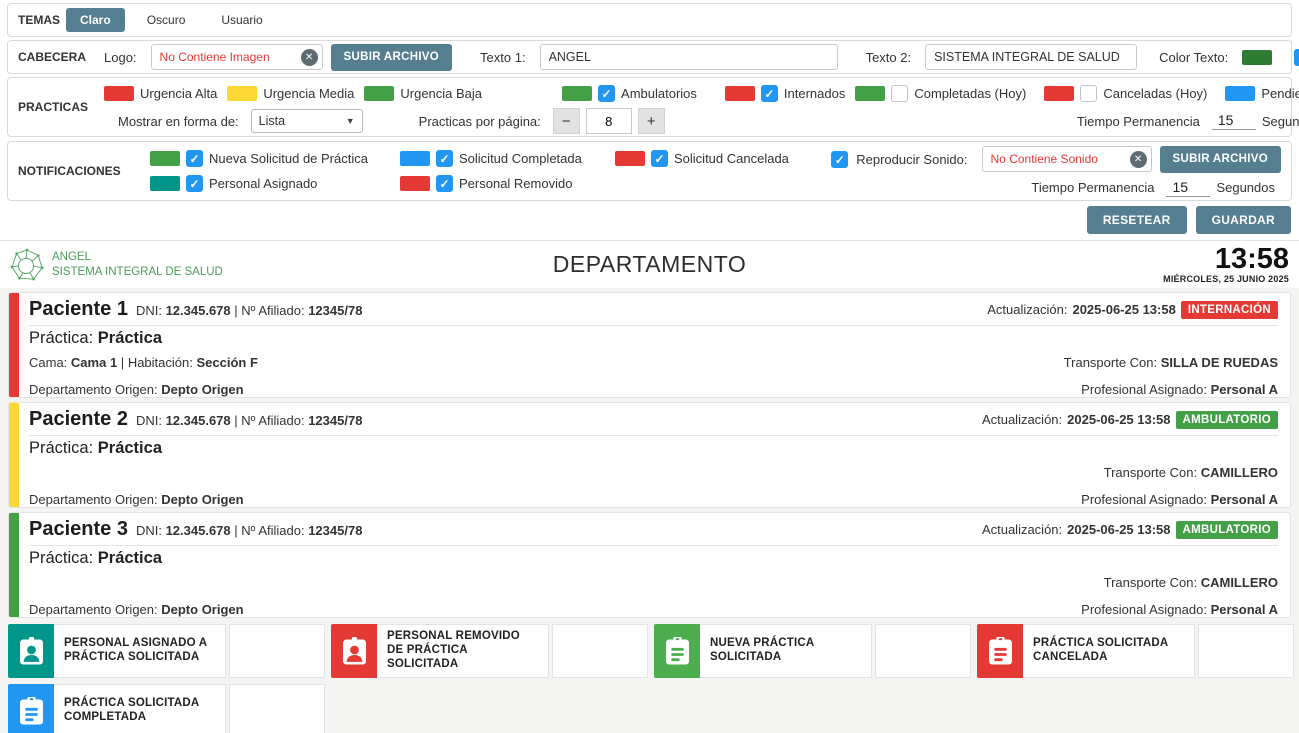 This screenshot has width=1299, height=733. I want to click on status-badge: INTERNACIÓN, so click(1229, 309).